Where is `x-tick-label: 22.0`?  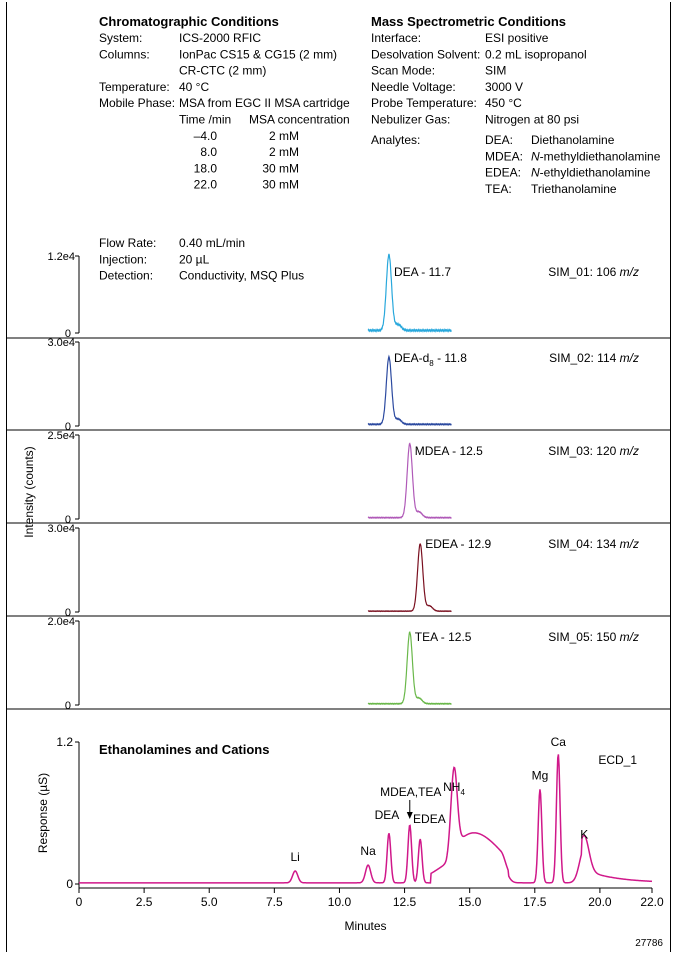 x-tick-label: 22.0 is located at coordinates (652, 902).